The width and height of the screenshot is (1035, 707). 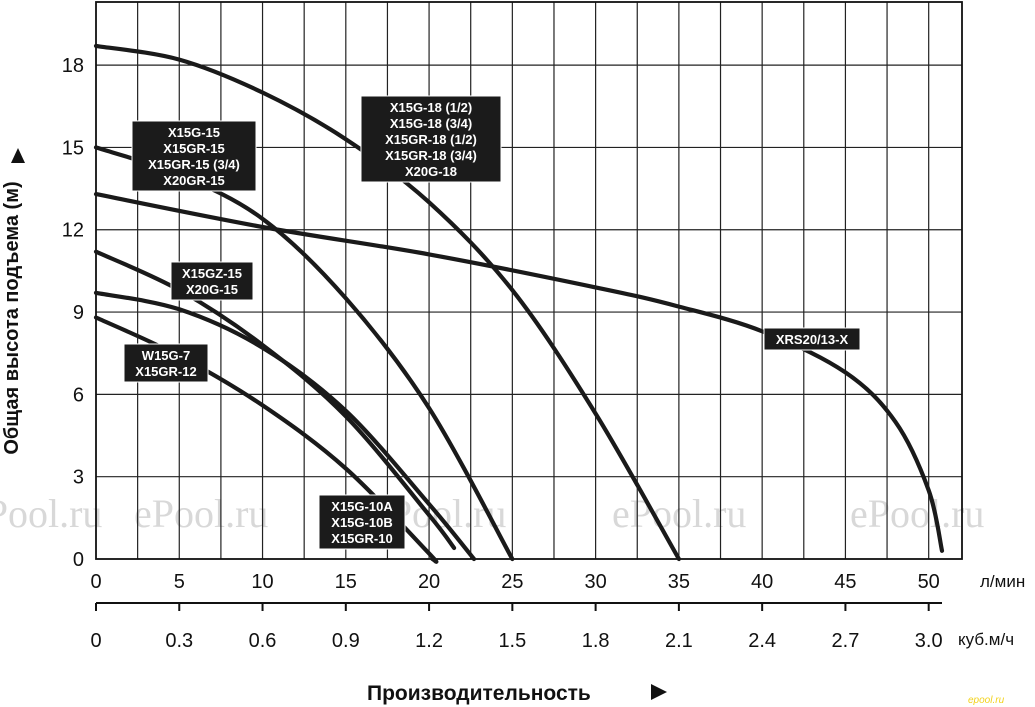 I want to click on x2-tick-label: 2.4, so click(x=762, y=641).